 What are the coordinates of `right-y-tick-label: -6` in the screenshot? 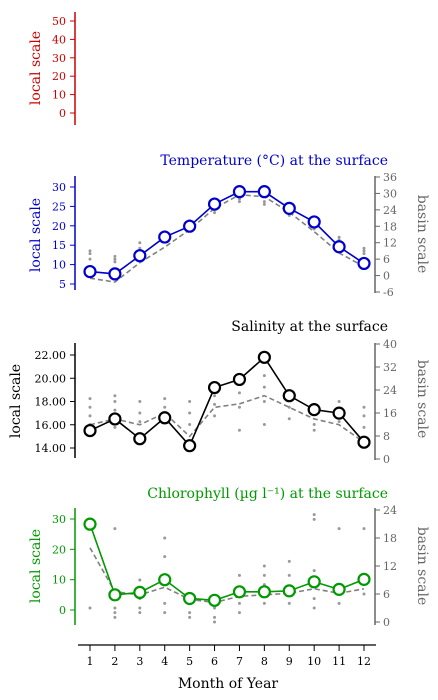 It's located at (388, 292).